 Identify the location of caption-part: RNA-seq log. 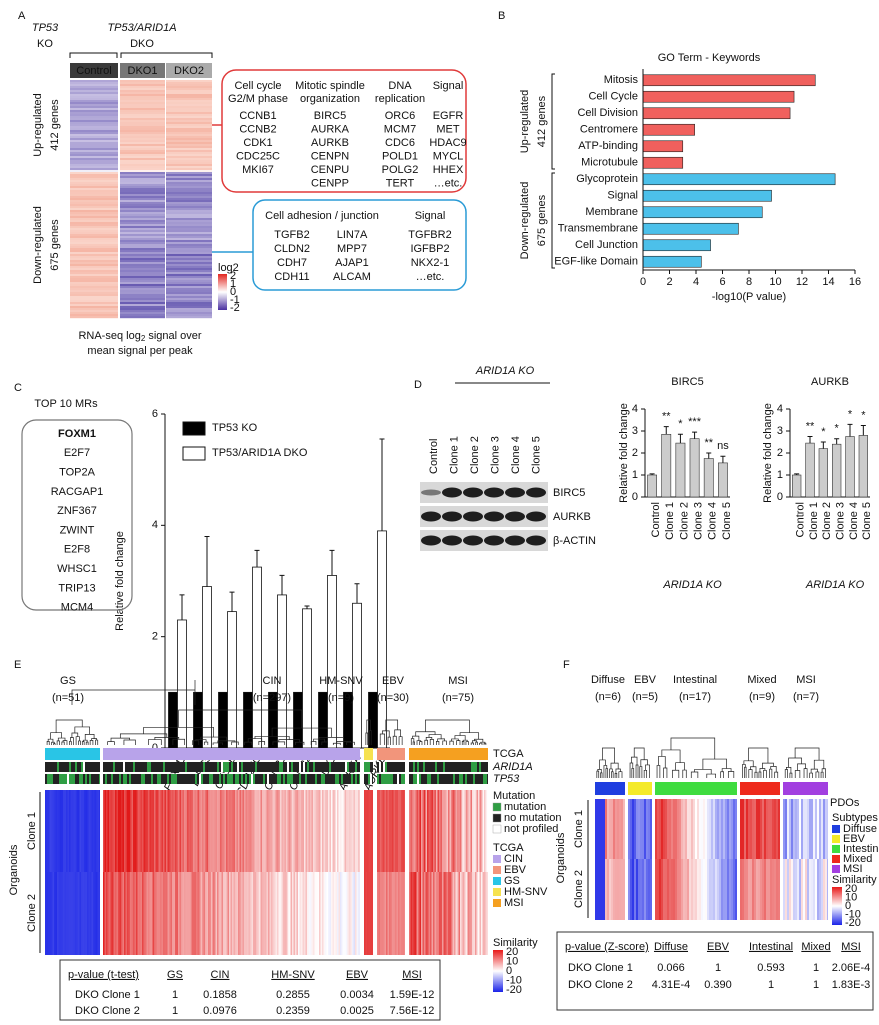
(109, 336).